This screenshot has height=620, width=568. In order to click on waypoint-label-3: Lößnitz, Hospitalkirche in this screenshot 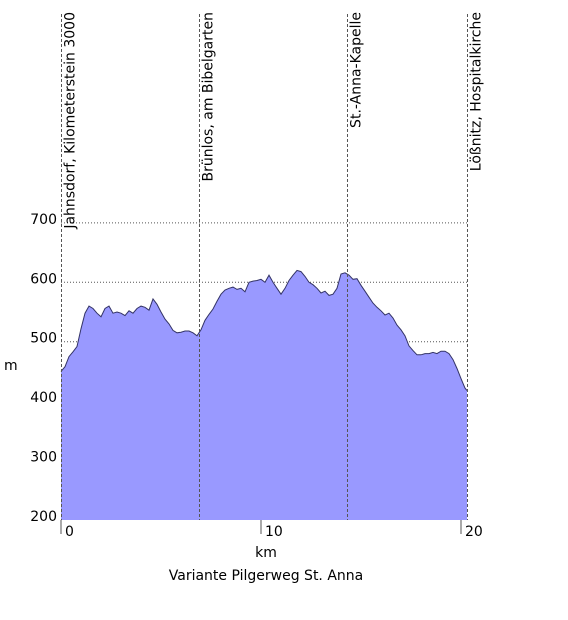, I will do `click(477, 91)`.